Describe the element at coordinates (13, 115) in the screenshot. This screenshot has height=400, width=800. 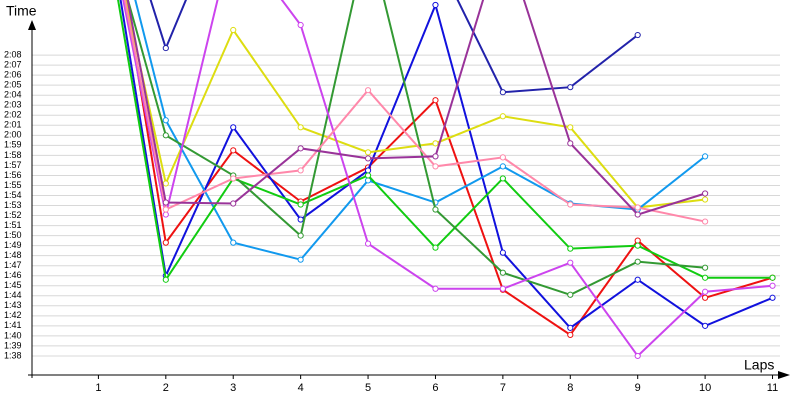
I see `y-tick-label: 2:02` at that location.